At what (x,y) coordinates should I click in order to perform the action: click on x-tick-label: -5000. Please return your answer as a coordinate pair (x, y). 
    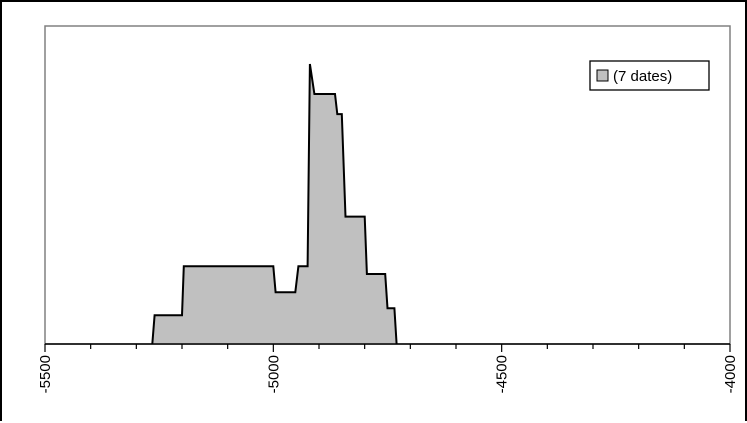
    Looking at the image, I should click on (273, 374).